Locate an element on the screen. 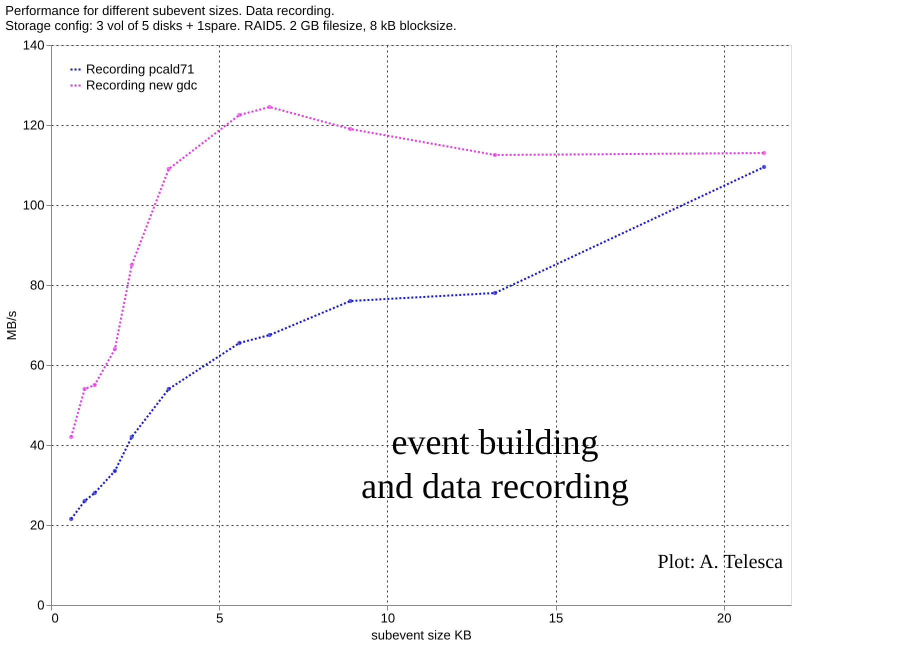  y-tick-label: 0 is located at coordinates (40, 605).